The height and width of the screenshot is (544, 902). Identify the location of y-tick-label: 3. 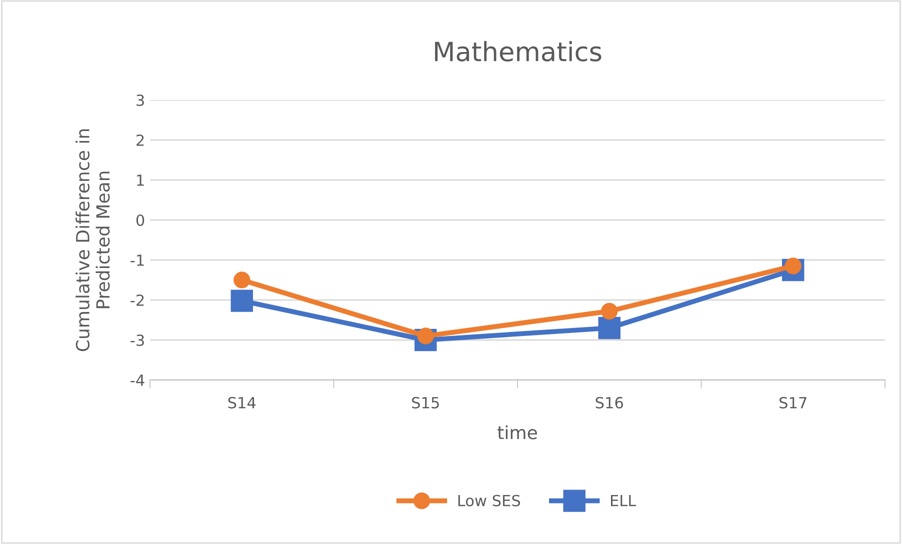
(140, 100).